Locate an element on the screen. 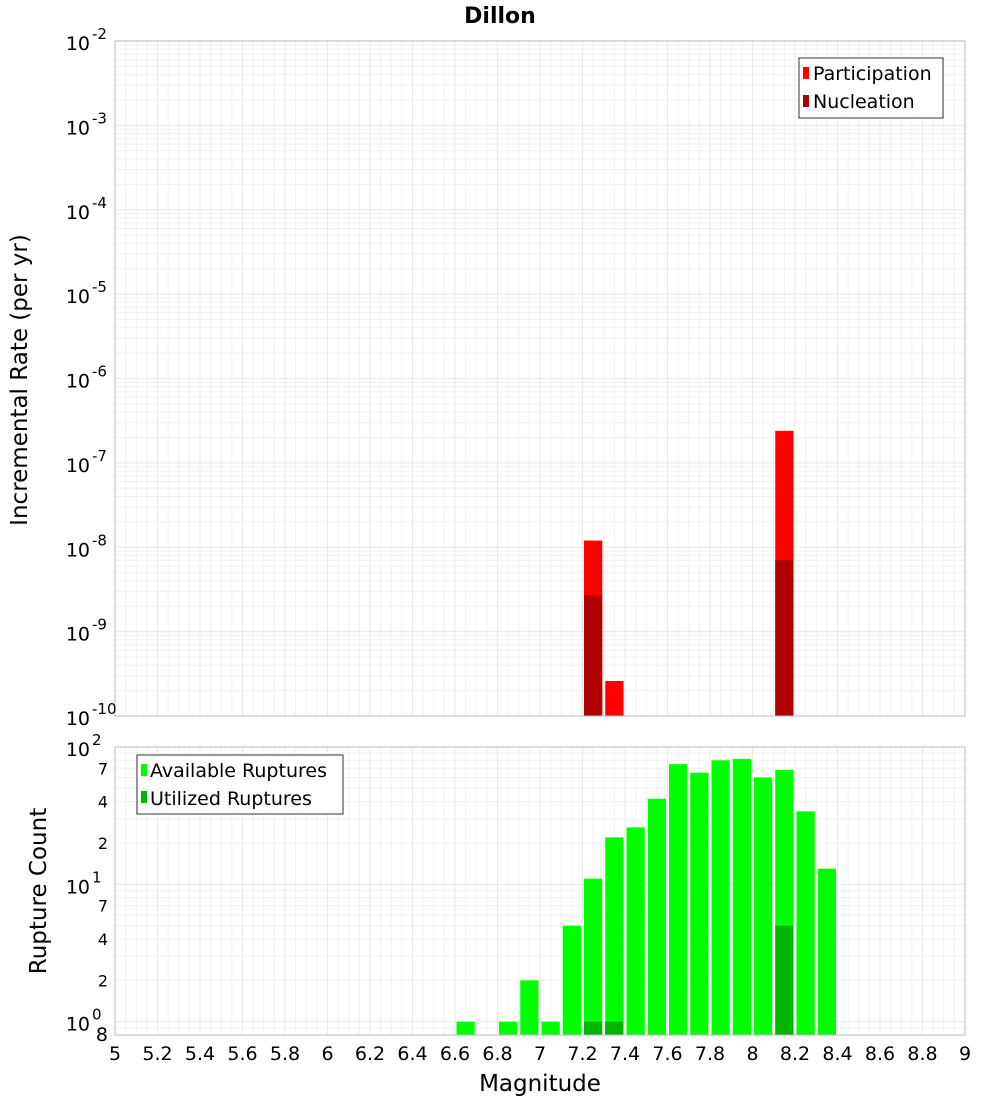  top-legend-box is located at coordinates (871, 88).